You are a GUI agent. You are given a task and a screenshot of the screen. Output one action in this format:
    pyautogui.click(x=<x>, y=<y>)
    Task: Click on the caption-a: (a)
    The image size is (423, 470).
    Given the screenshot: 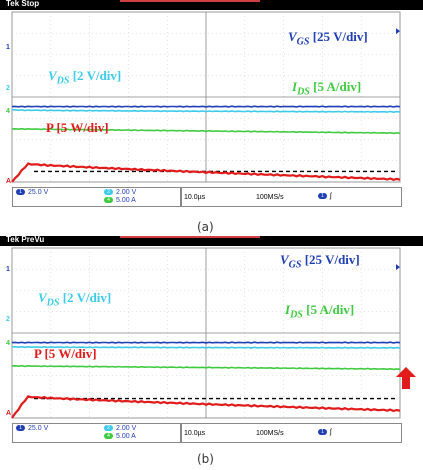 What is the action you would take?
    pyautogui.click(x=205, y=227)
    